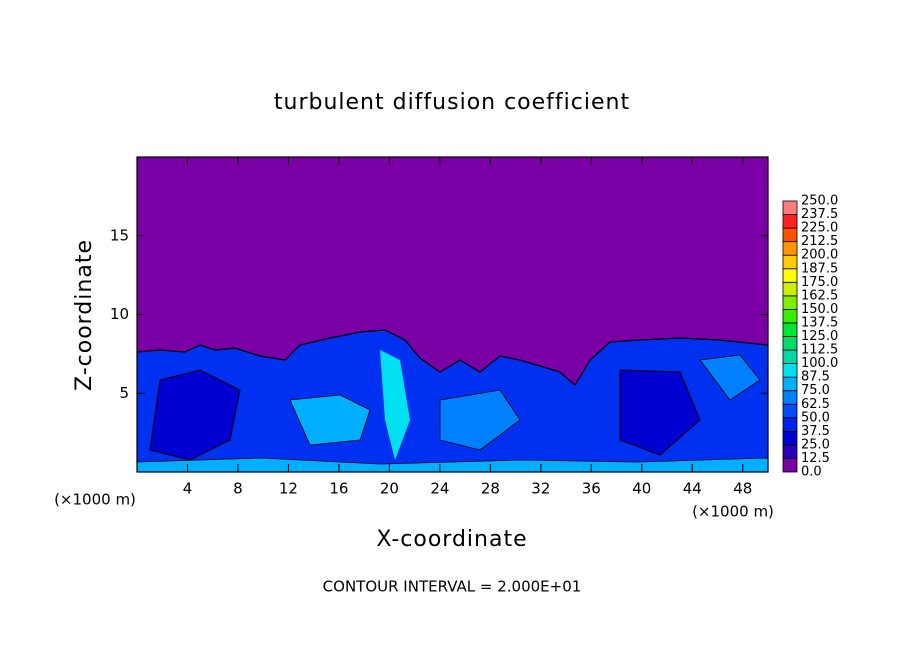 This screenshot has height=654, width=904. What do you see at coordinates (819, 201) in the screenshot?
I see `colorbar-label: 250.0` at bounding box center [819, 201].